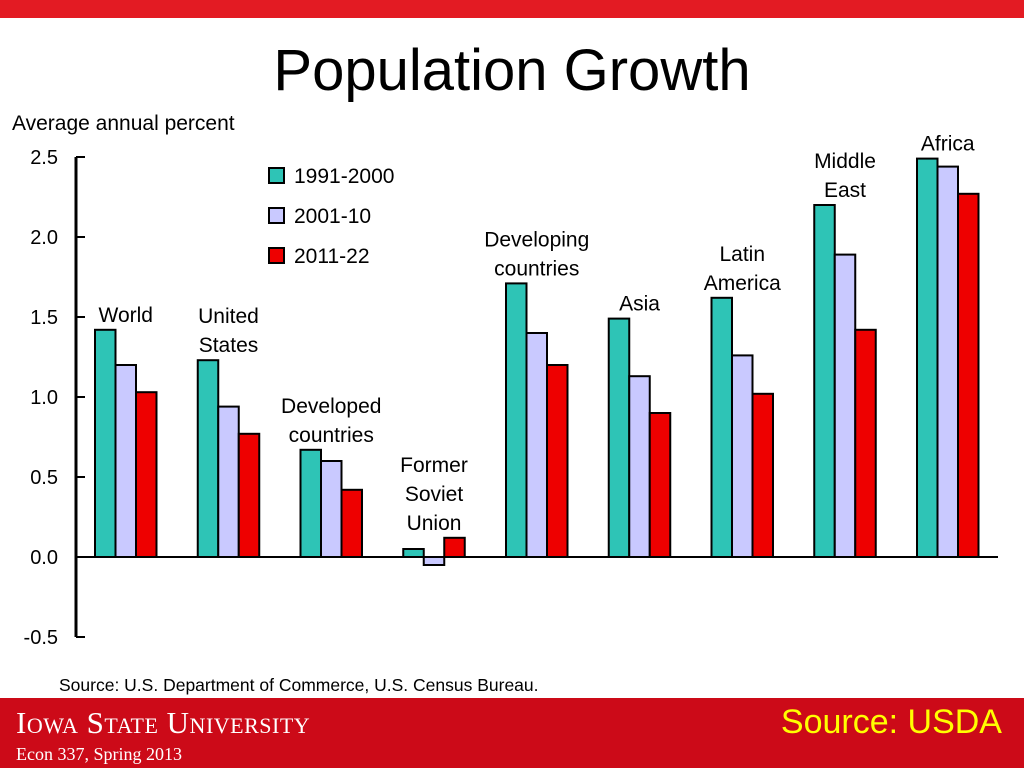 Image resolution: width=1024 pixels, height=768 pixels. I want to click on category-label-former-soviet-union: Soviet, so click(434, 494).